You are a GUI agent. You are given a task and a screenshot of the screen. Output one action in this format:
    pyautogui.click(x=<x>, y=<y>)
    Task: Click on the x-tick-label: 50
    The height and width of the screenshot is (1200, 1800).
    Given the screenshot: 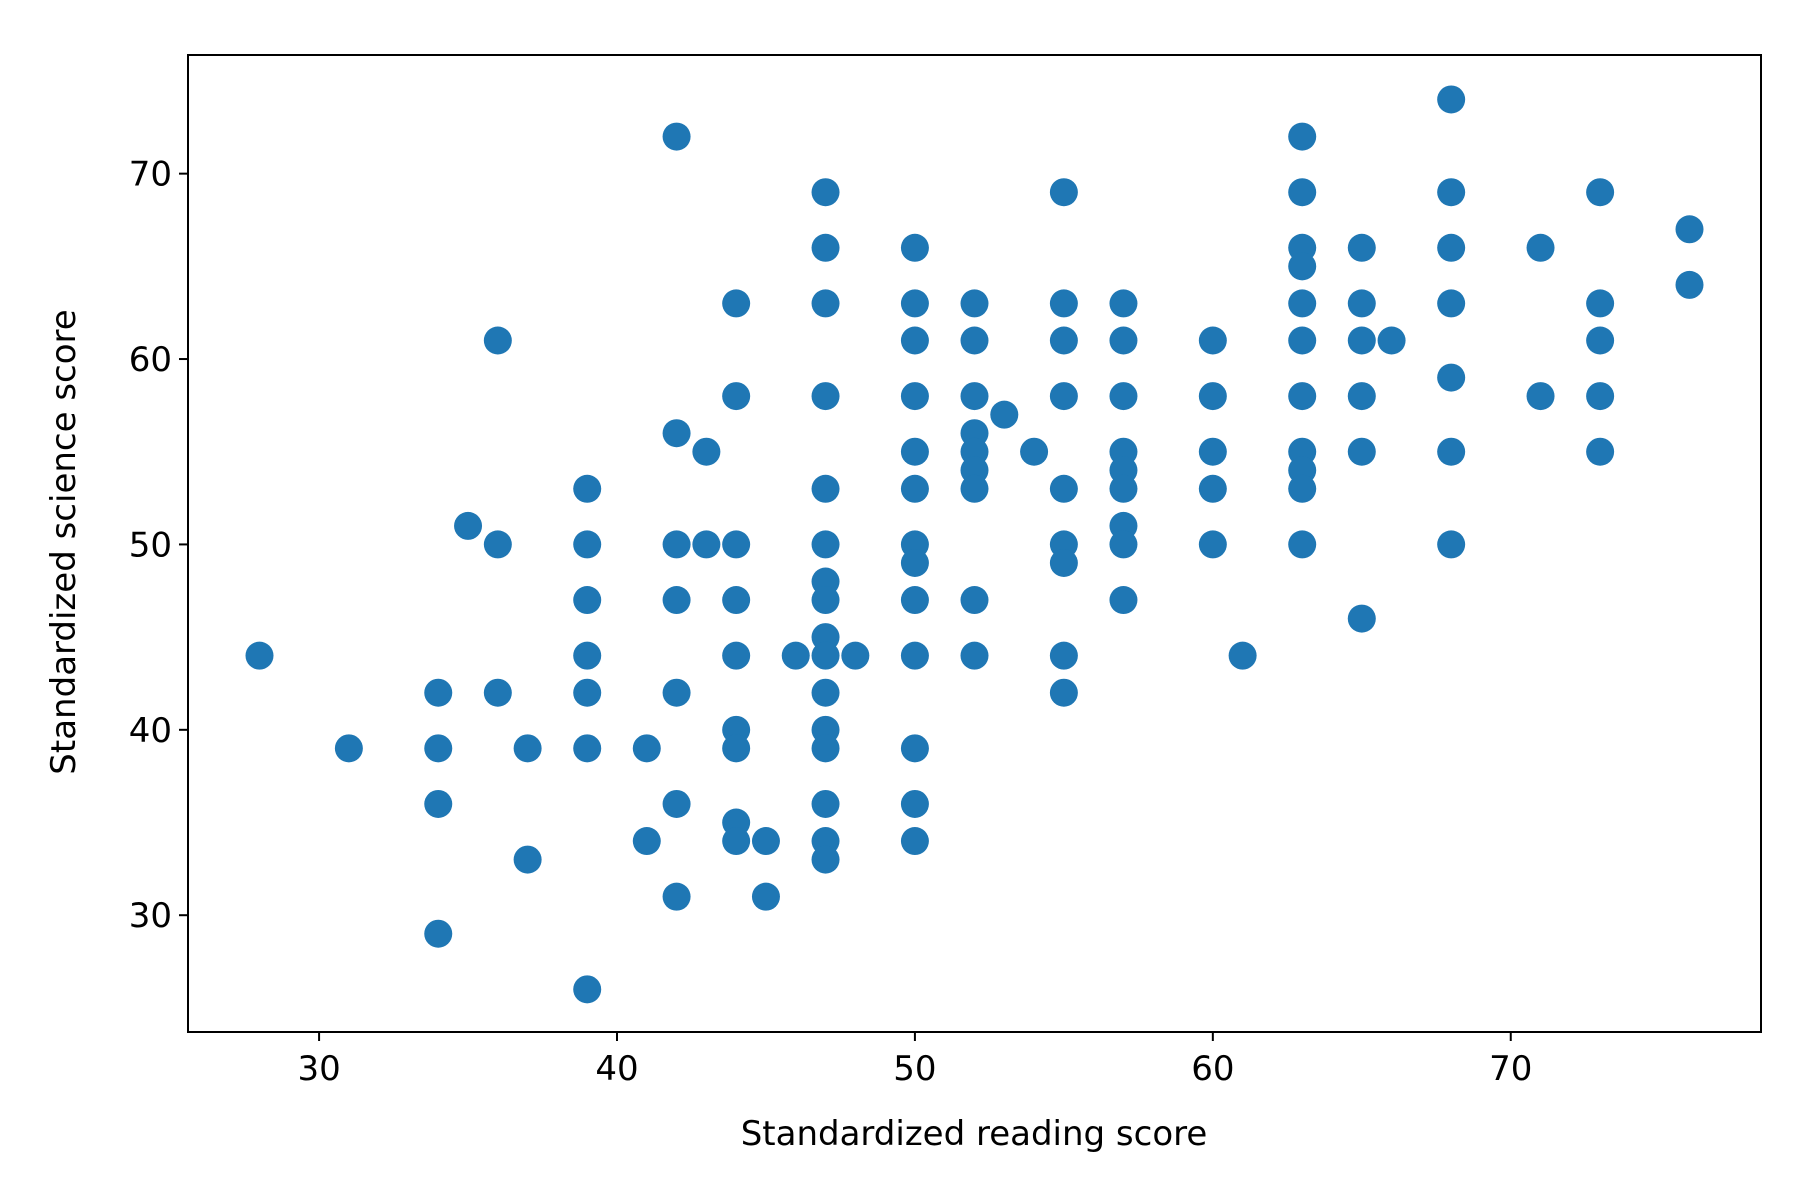 What is the action you would take?
    pyautogui.click(x=914, y=1069)
    